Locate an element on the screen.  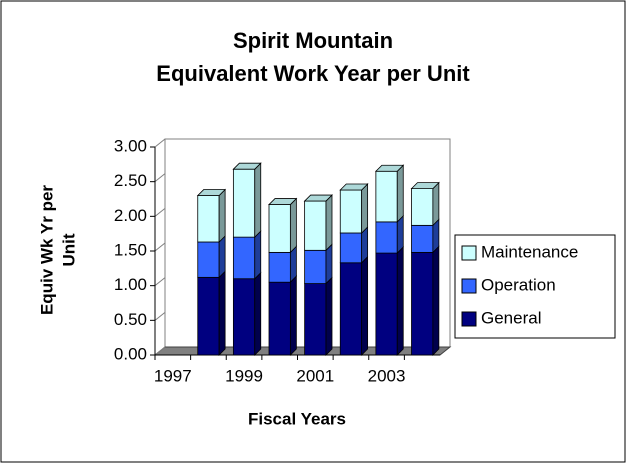
legend-box is located at coordinates (535, 286).